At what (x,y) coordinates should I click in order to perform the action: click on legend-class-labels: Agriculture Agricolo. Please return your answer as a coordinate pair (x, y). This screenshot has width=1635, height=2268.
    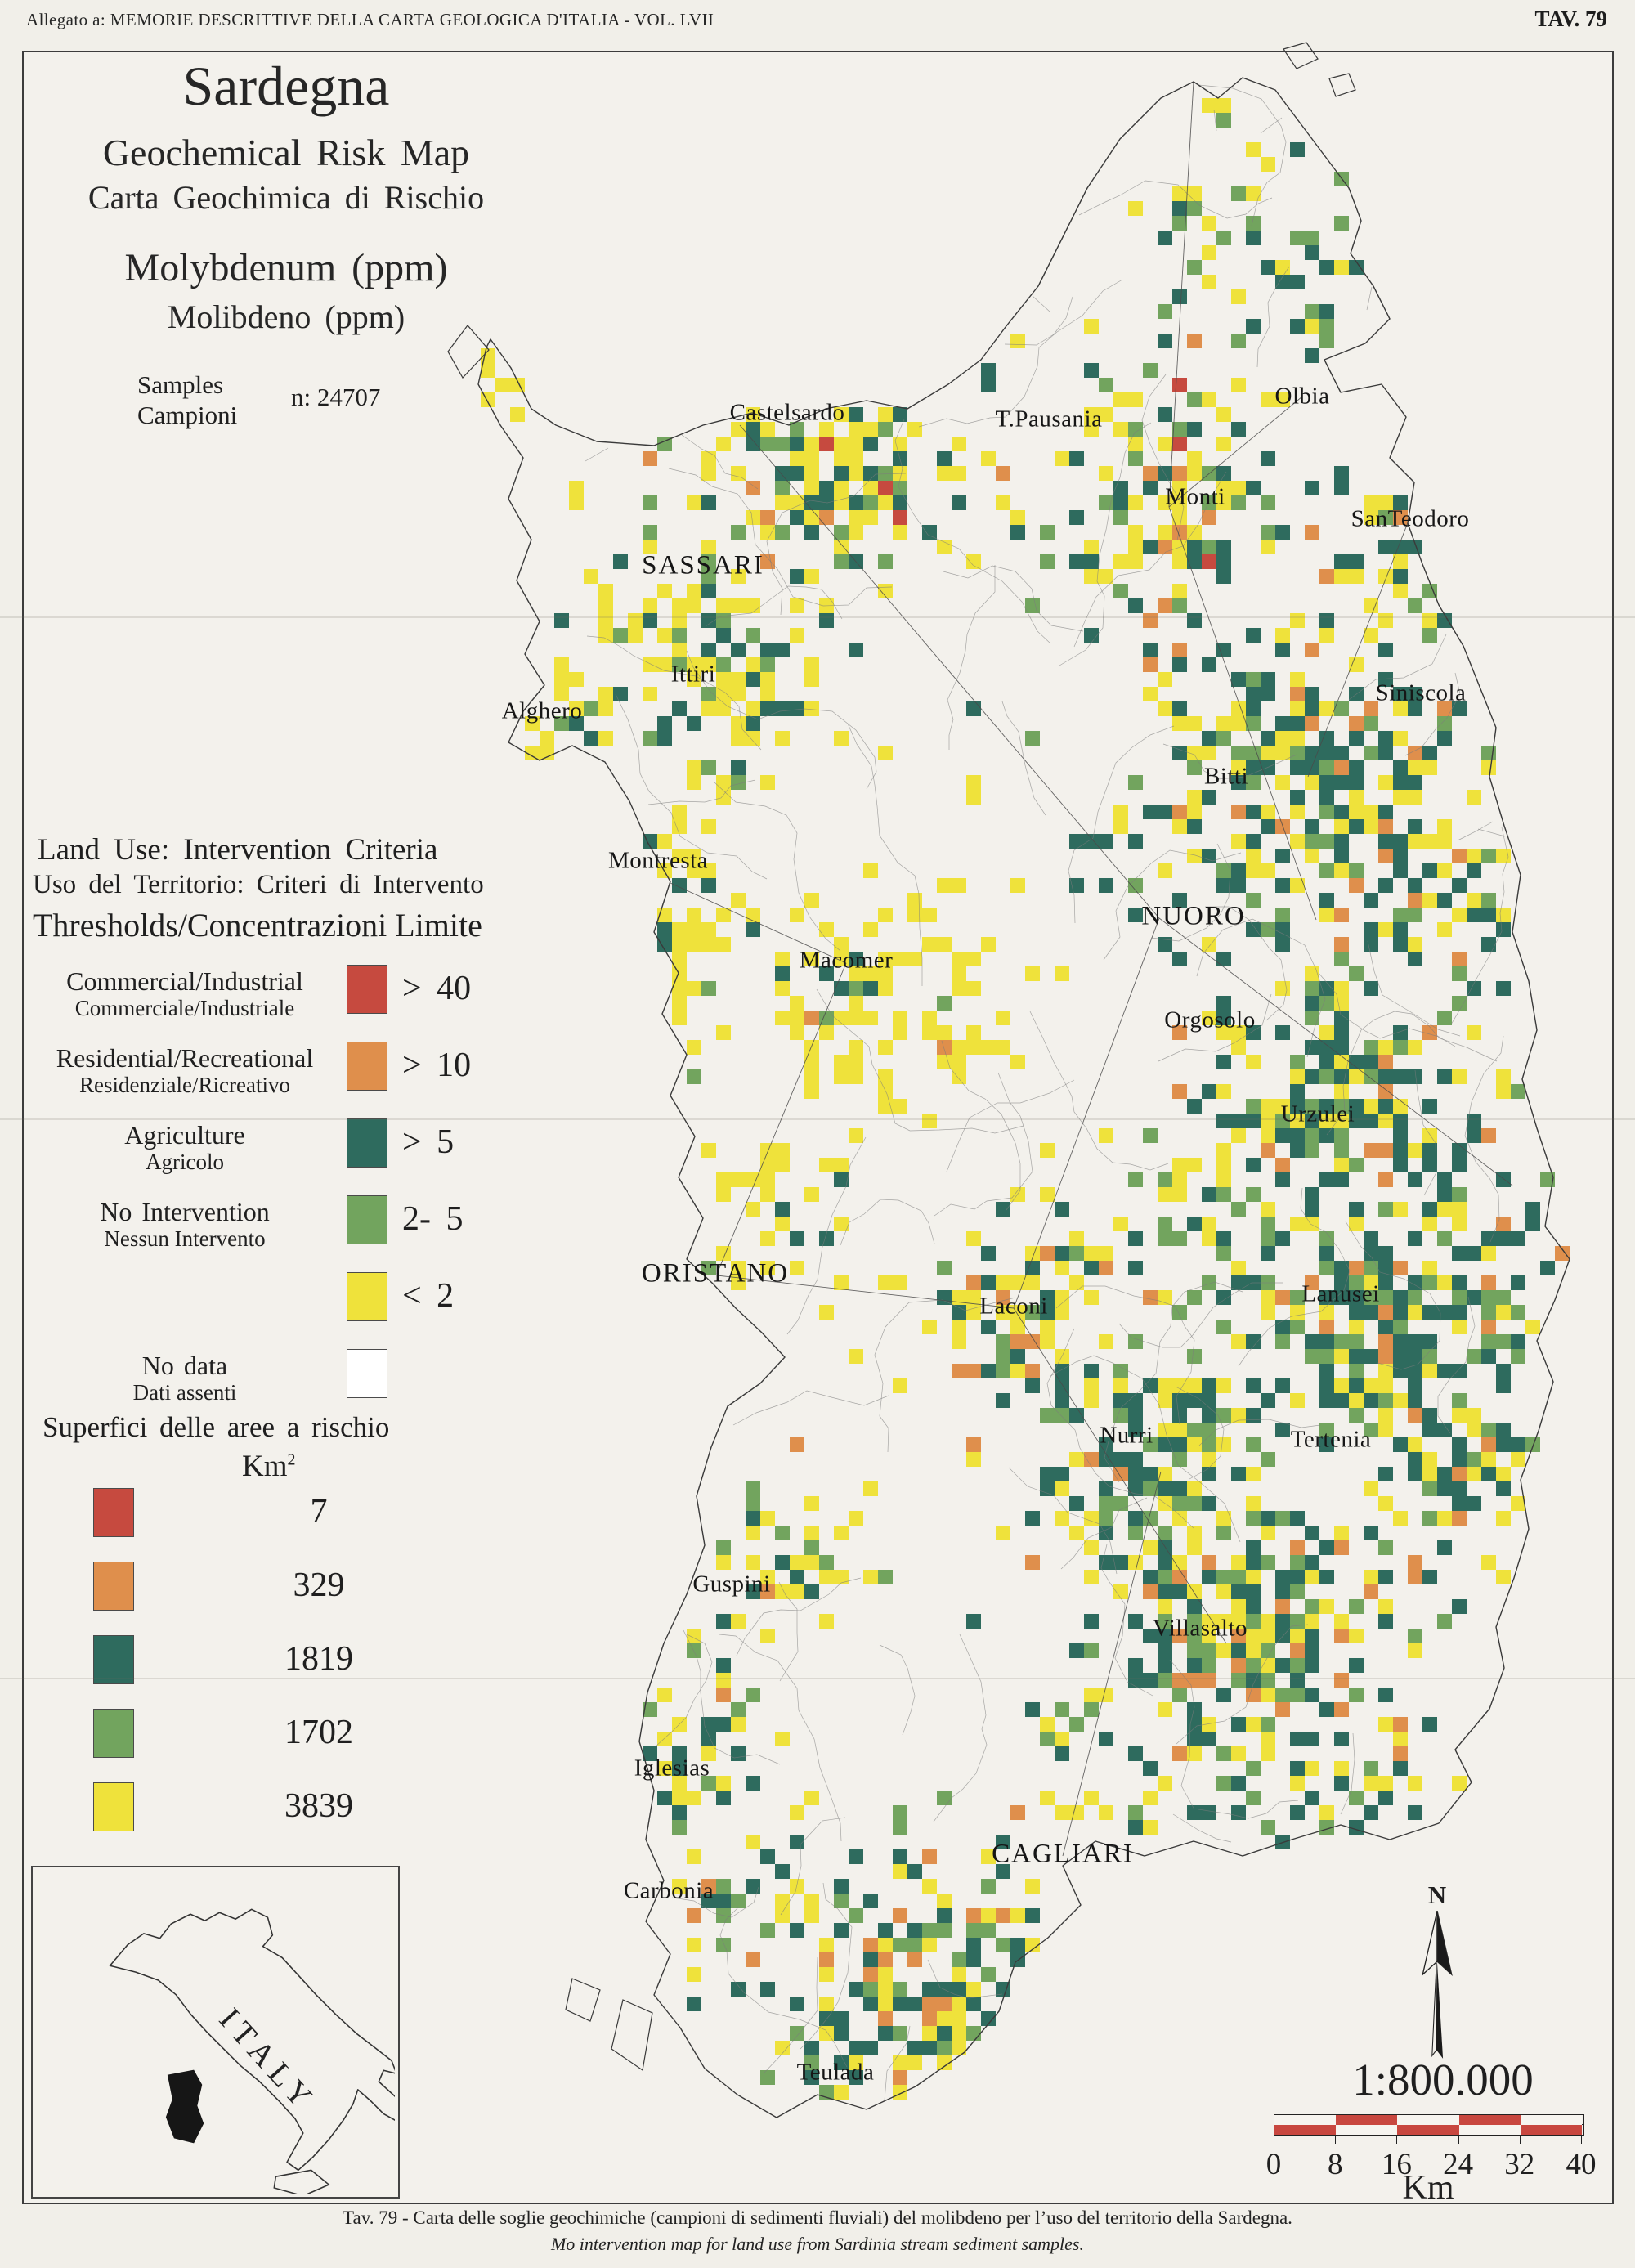
    Looking at the image, I should click on (185, 1147).